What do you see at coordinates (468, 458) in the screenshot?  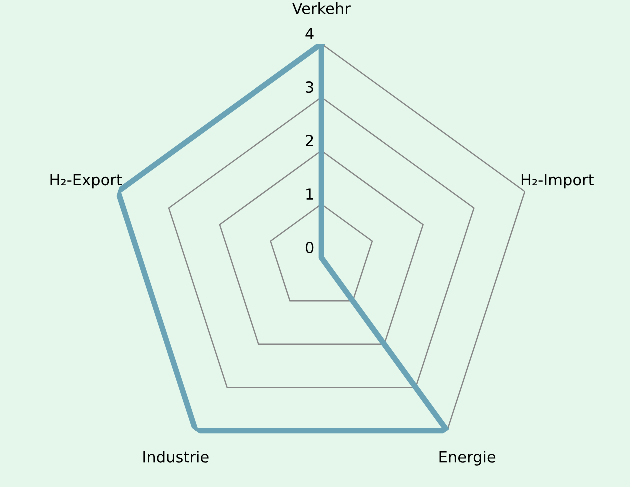 I see `spoke-label: Energie` at bounding box center [468, 458].